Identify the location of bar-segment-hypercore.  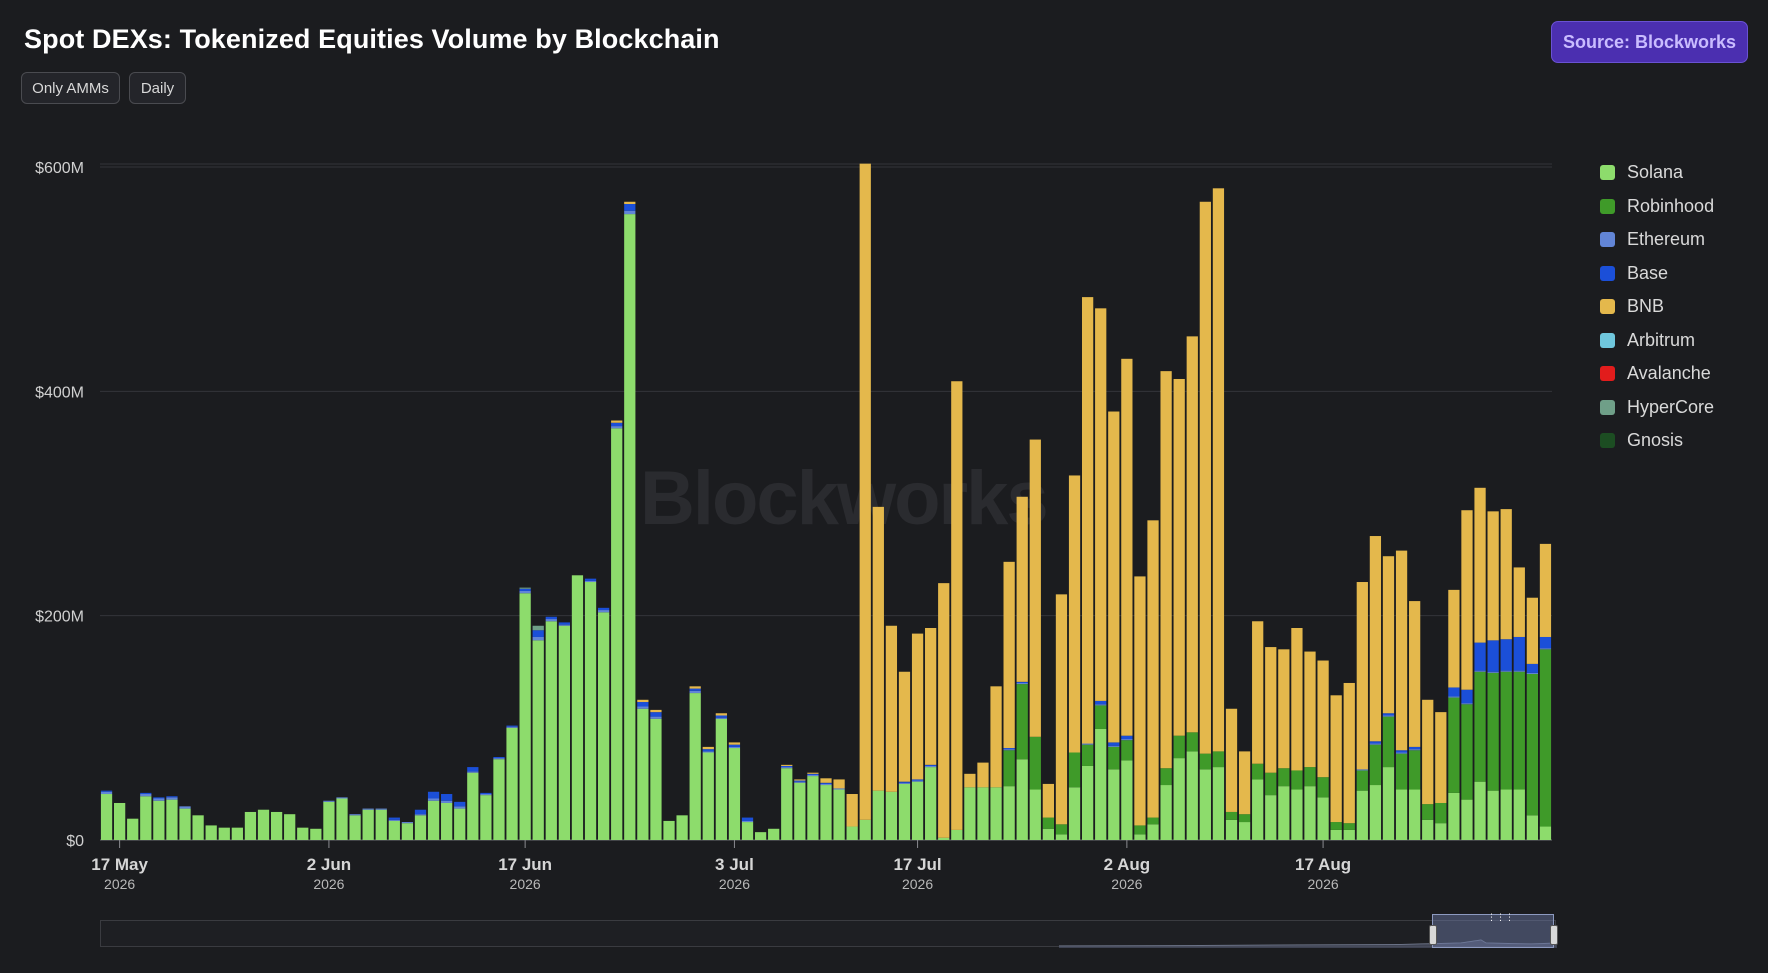
(538, 628).